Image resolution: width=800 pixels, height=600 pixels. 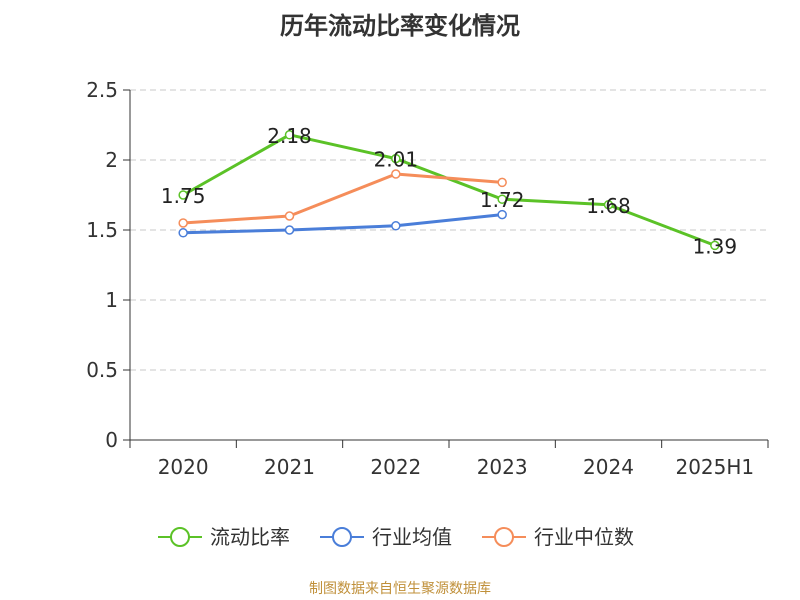 I want to click on y-tick-label: 0, so click(x=111, y=440).